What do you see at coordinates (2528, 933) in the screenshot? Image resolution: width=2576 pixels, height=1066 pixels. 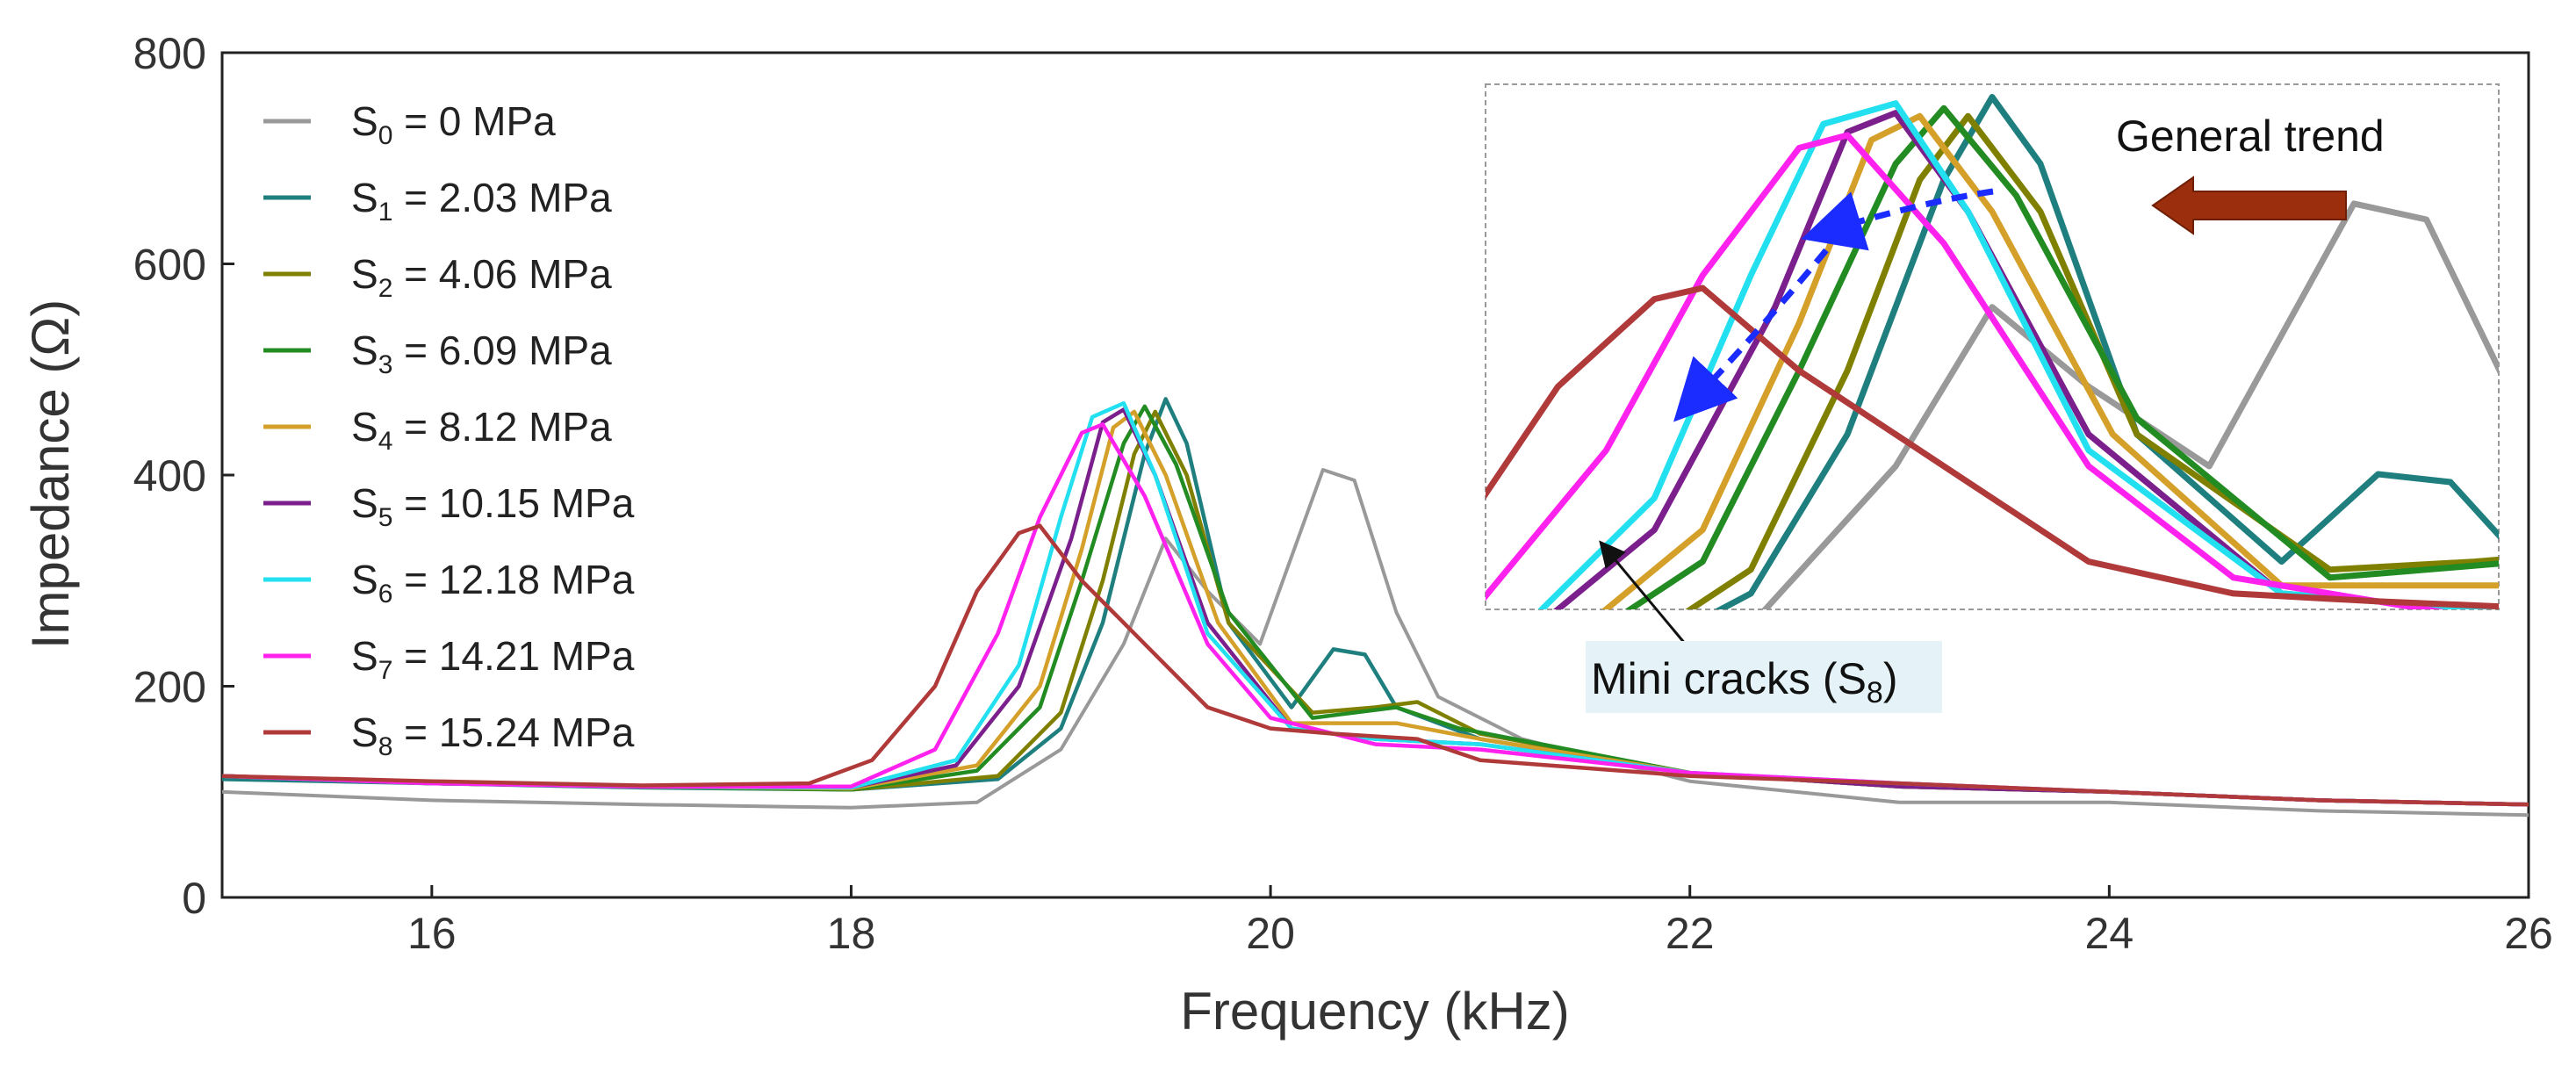 I see `x-tick-label: 26` at bounding box center [2528, 933].